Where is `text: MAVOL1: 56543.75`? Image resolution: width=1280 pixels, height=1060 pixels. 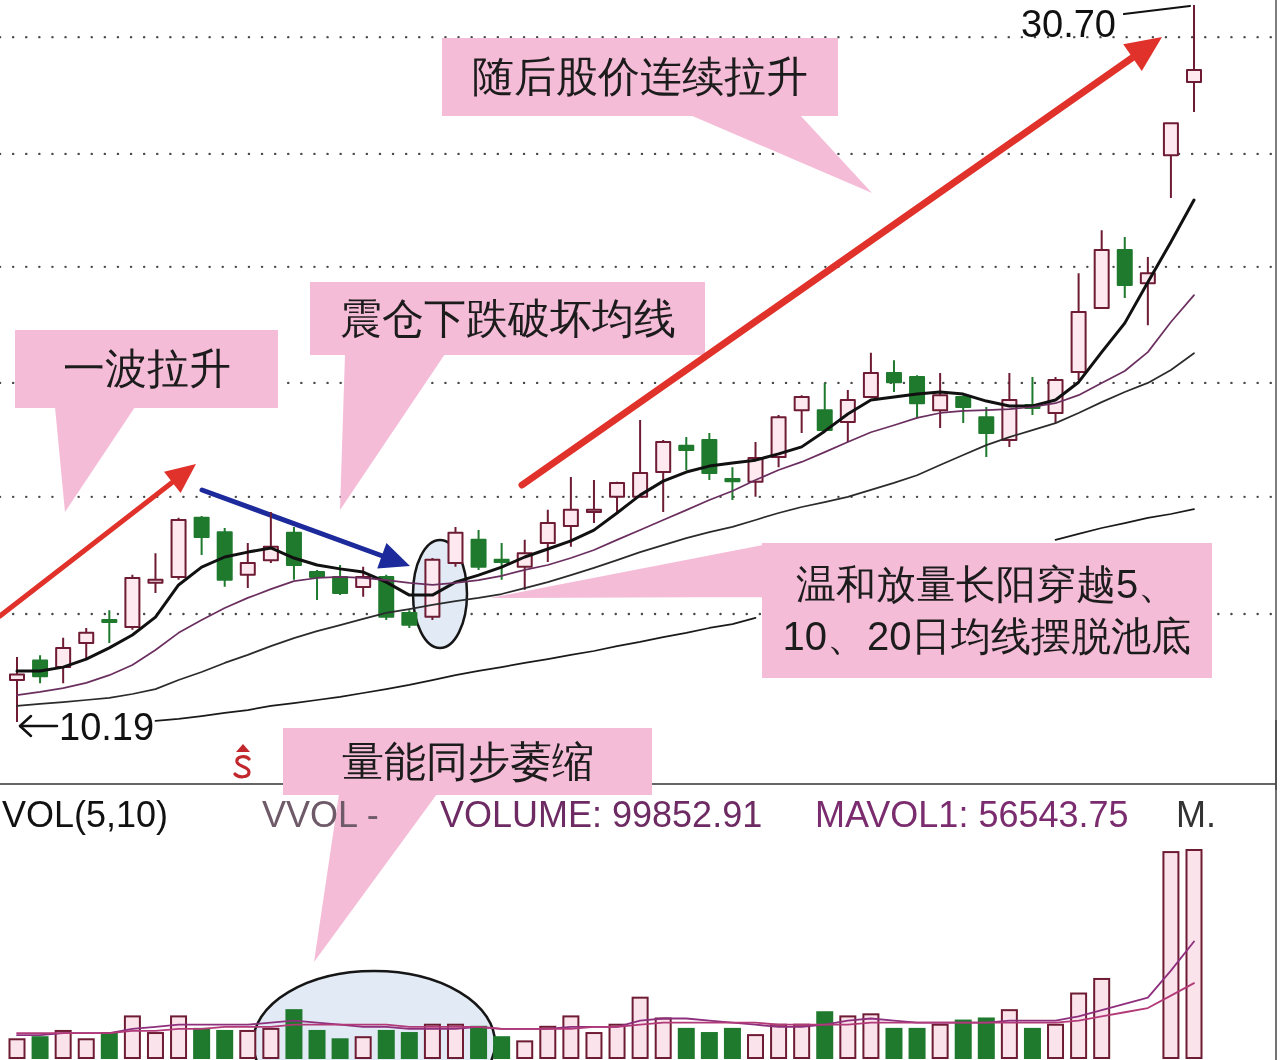
text: MAVOL1: 56543.75 is located at coordinates (972, 814).